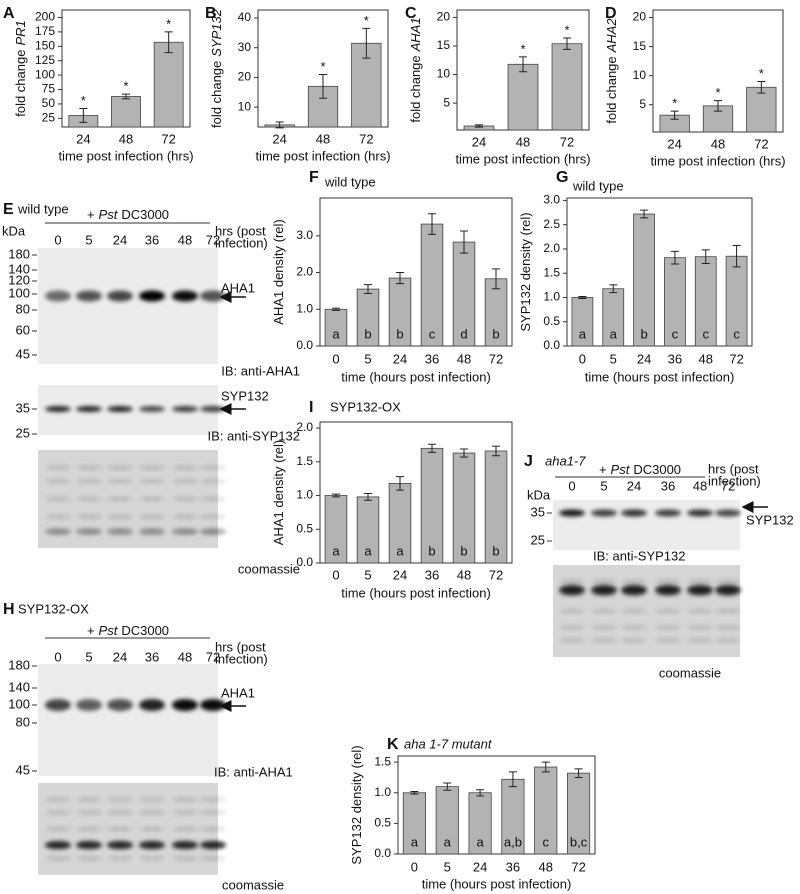 The width and height of the screenshot is (800, 894). Describe the element at coordinates (253, 771) in the screenshot. I see `membrane-caption: IB: anti-AHA1` at that location.